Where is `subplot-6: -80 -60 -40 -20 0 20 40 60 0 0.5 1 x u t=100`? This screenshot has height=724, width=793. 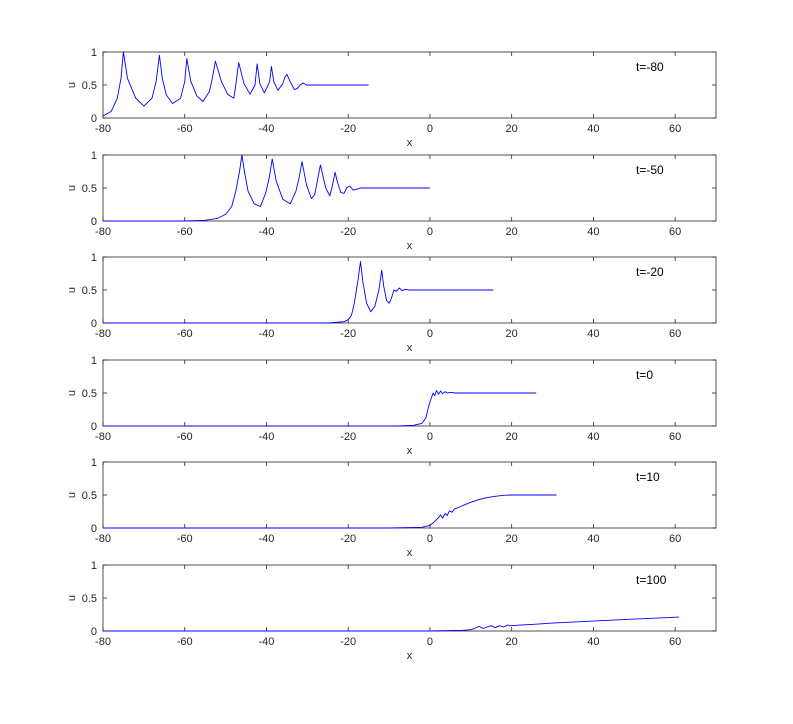 subplot-6: -80 -60 -40 -20 0 20 40 60 0 0.5 1 x u t=100 is located at coordinates (391, 611).